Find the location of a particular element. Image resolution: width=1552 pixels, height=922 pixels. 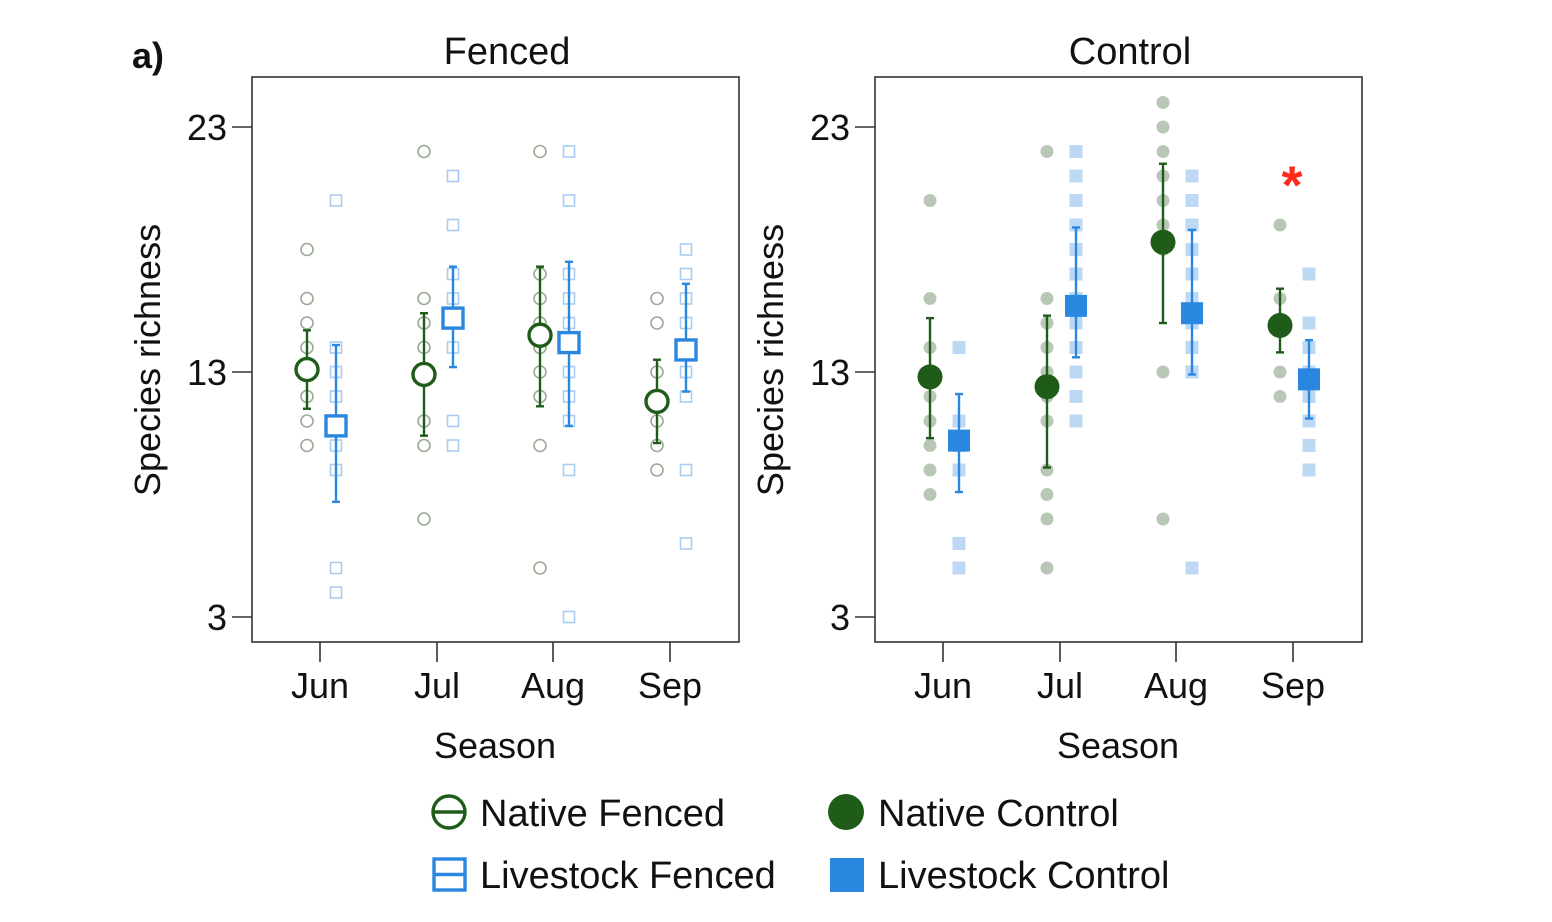

livestock-fenced-mean-jun is located at coordinates (336, 426).